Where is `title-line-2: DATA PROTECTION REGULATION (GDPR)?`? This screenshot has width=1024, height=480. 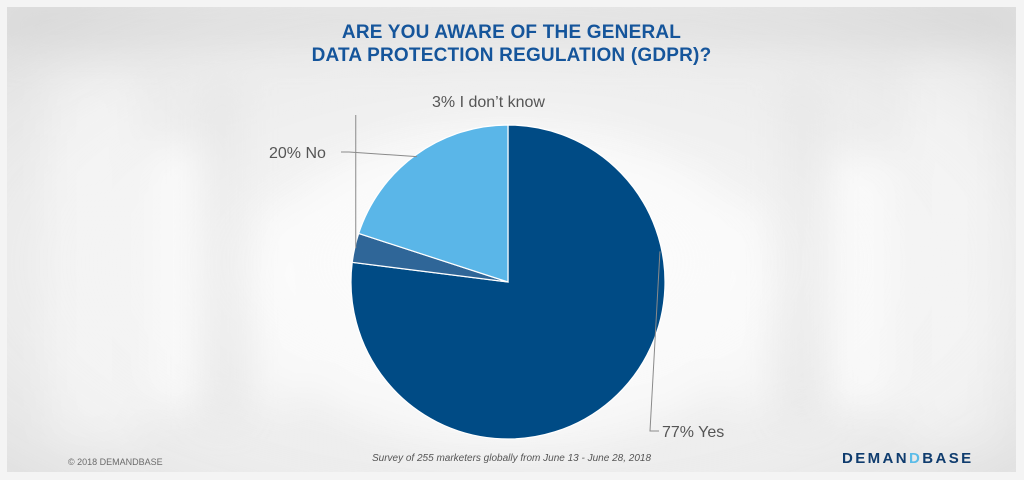 title-line-2: DATA PROTECTION REGULATION (GDPR)? is located at coordinates (511, 55).